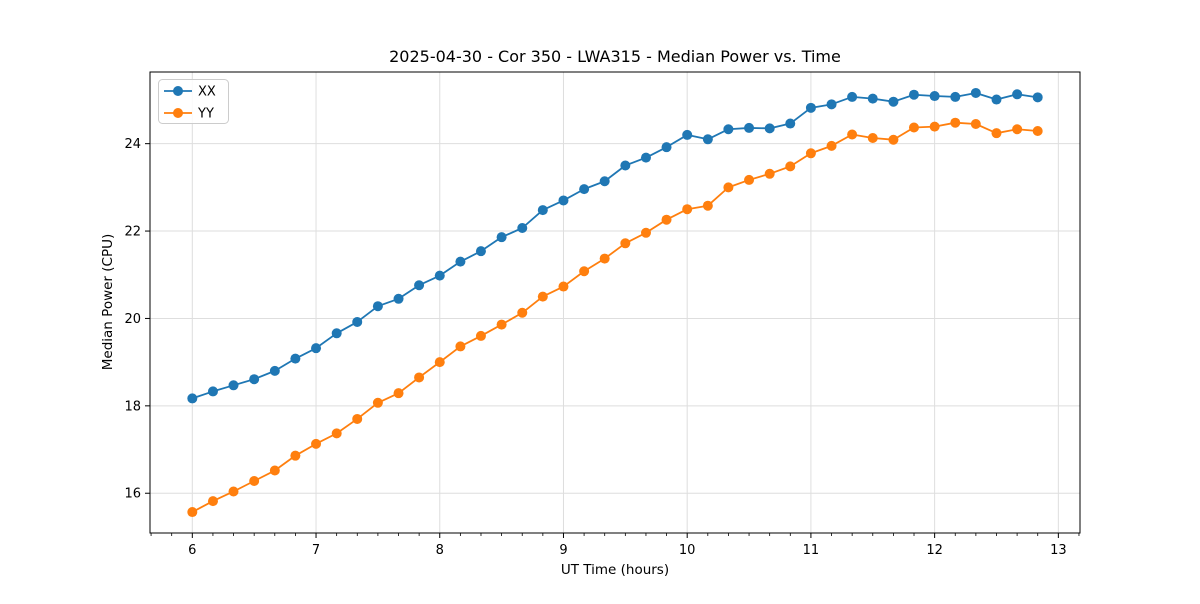 This screenshot has height=604, width=1200. I want to click on x-tick-label: 9, so click(563, 550).